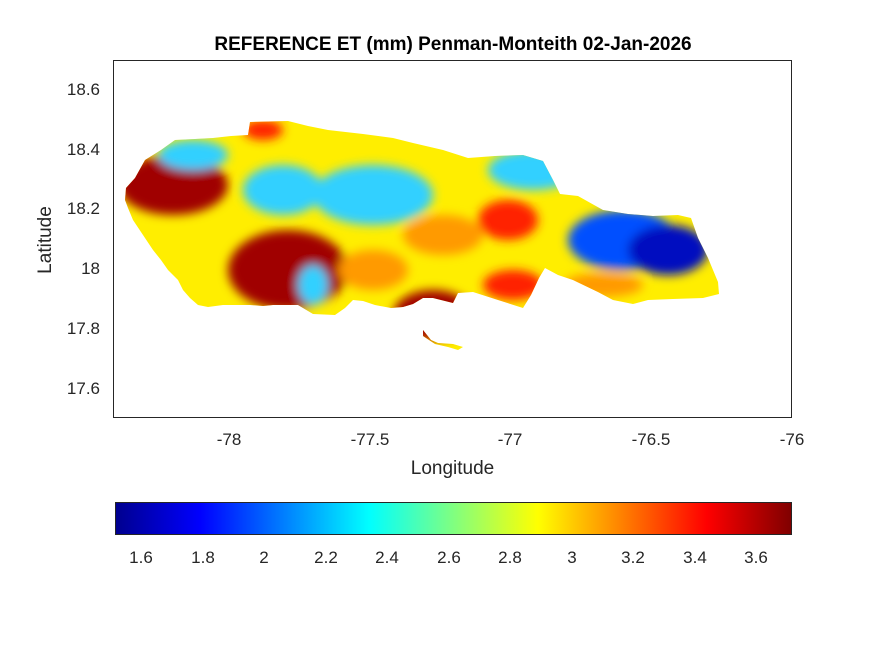 The height and width of the screenshot is (656, 875). I want to click on y-tick-label: 18.6, so click(83, 89).